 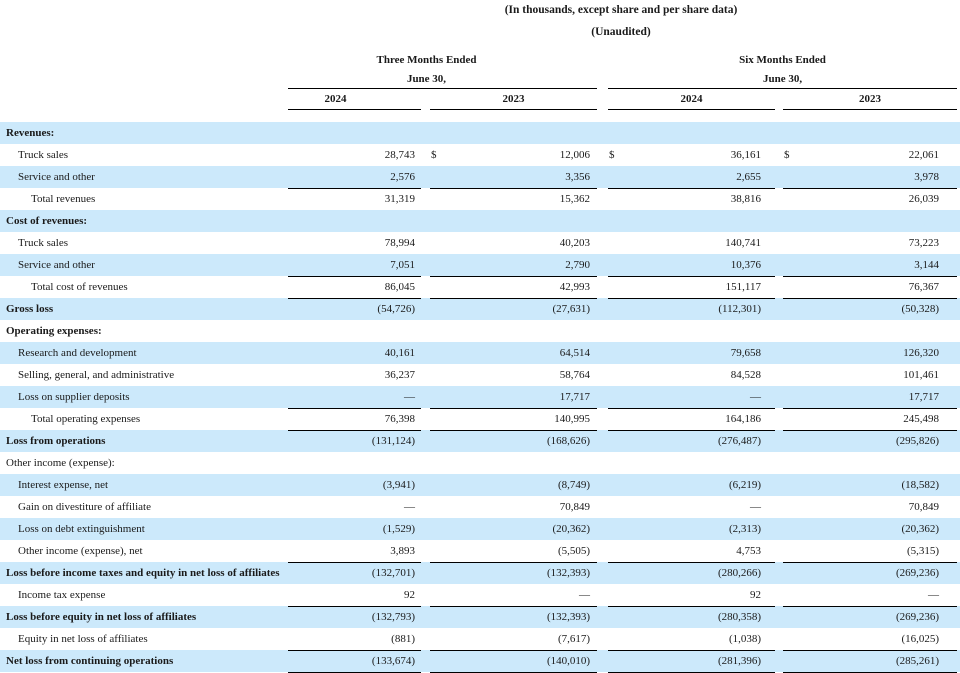 I want to click on value-cell: (8,749), so click(x=521, y=485).